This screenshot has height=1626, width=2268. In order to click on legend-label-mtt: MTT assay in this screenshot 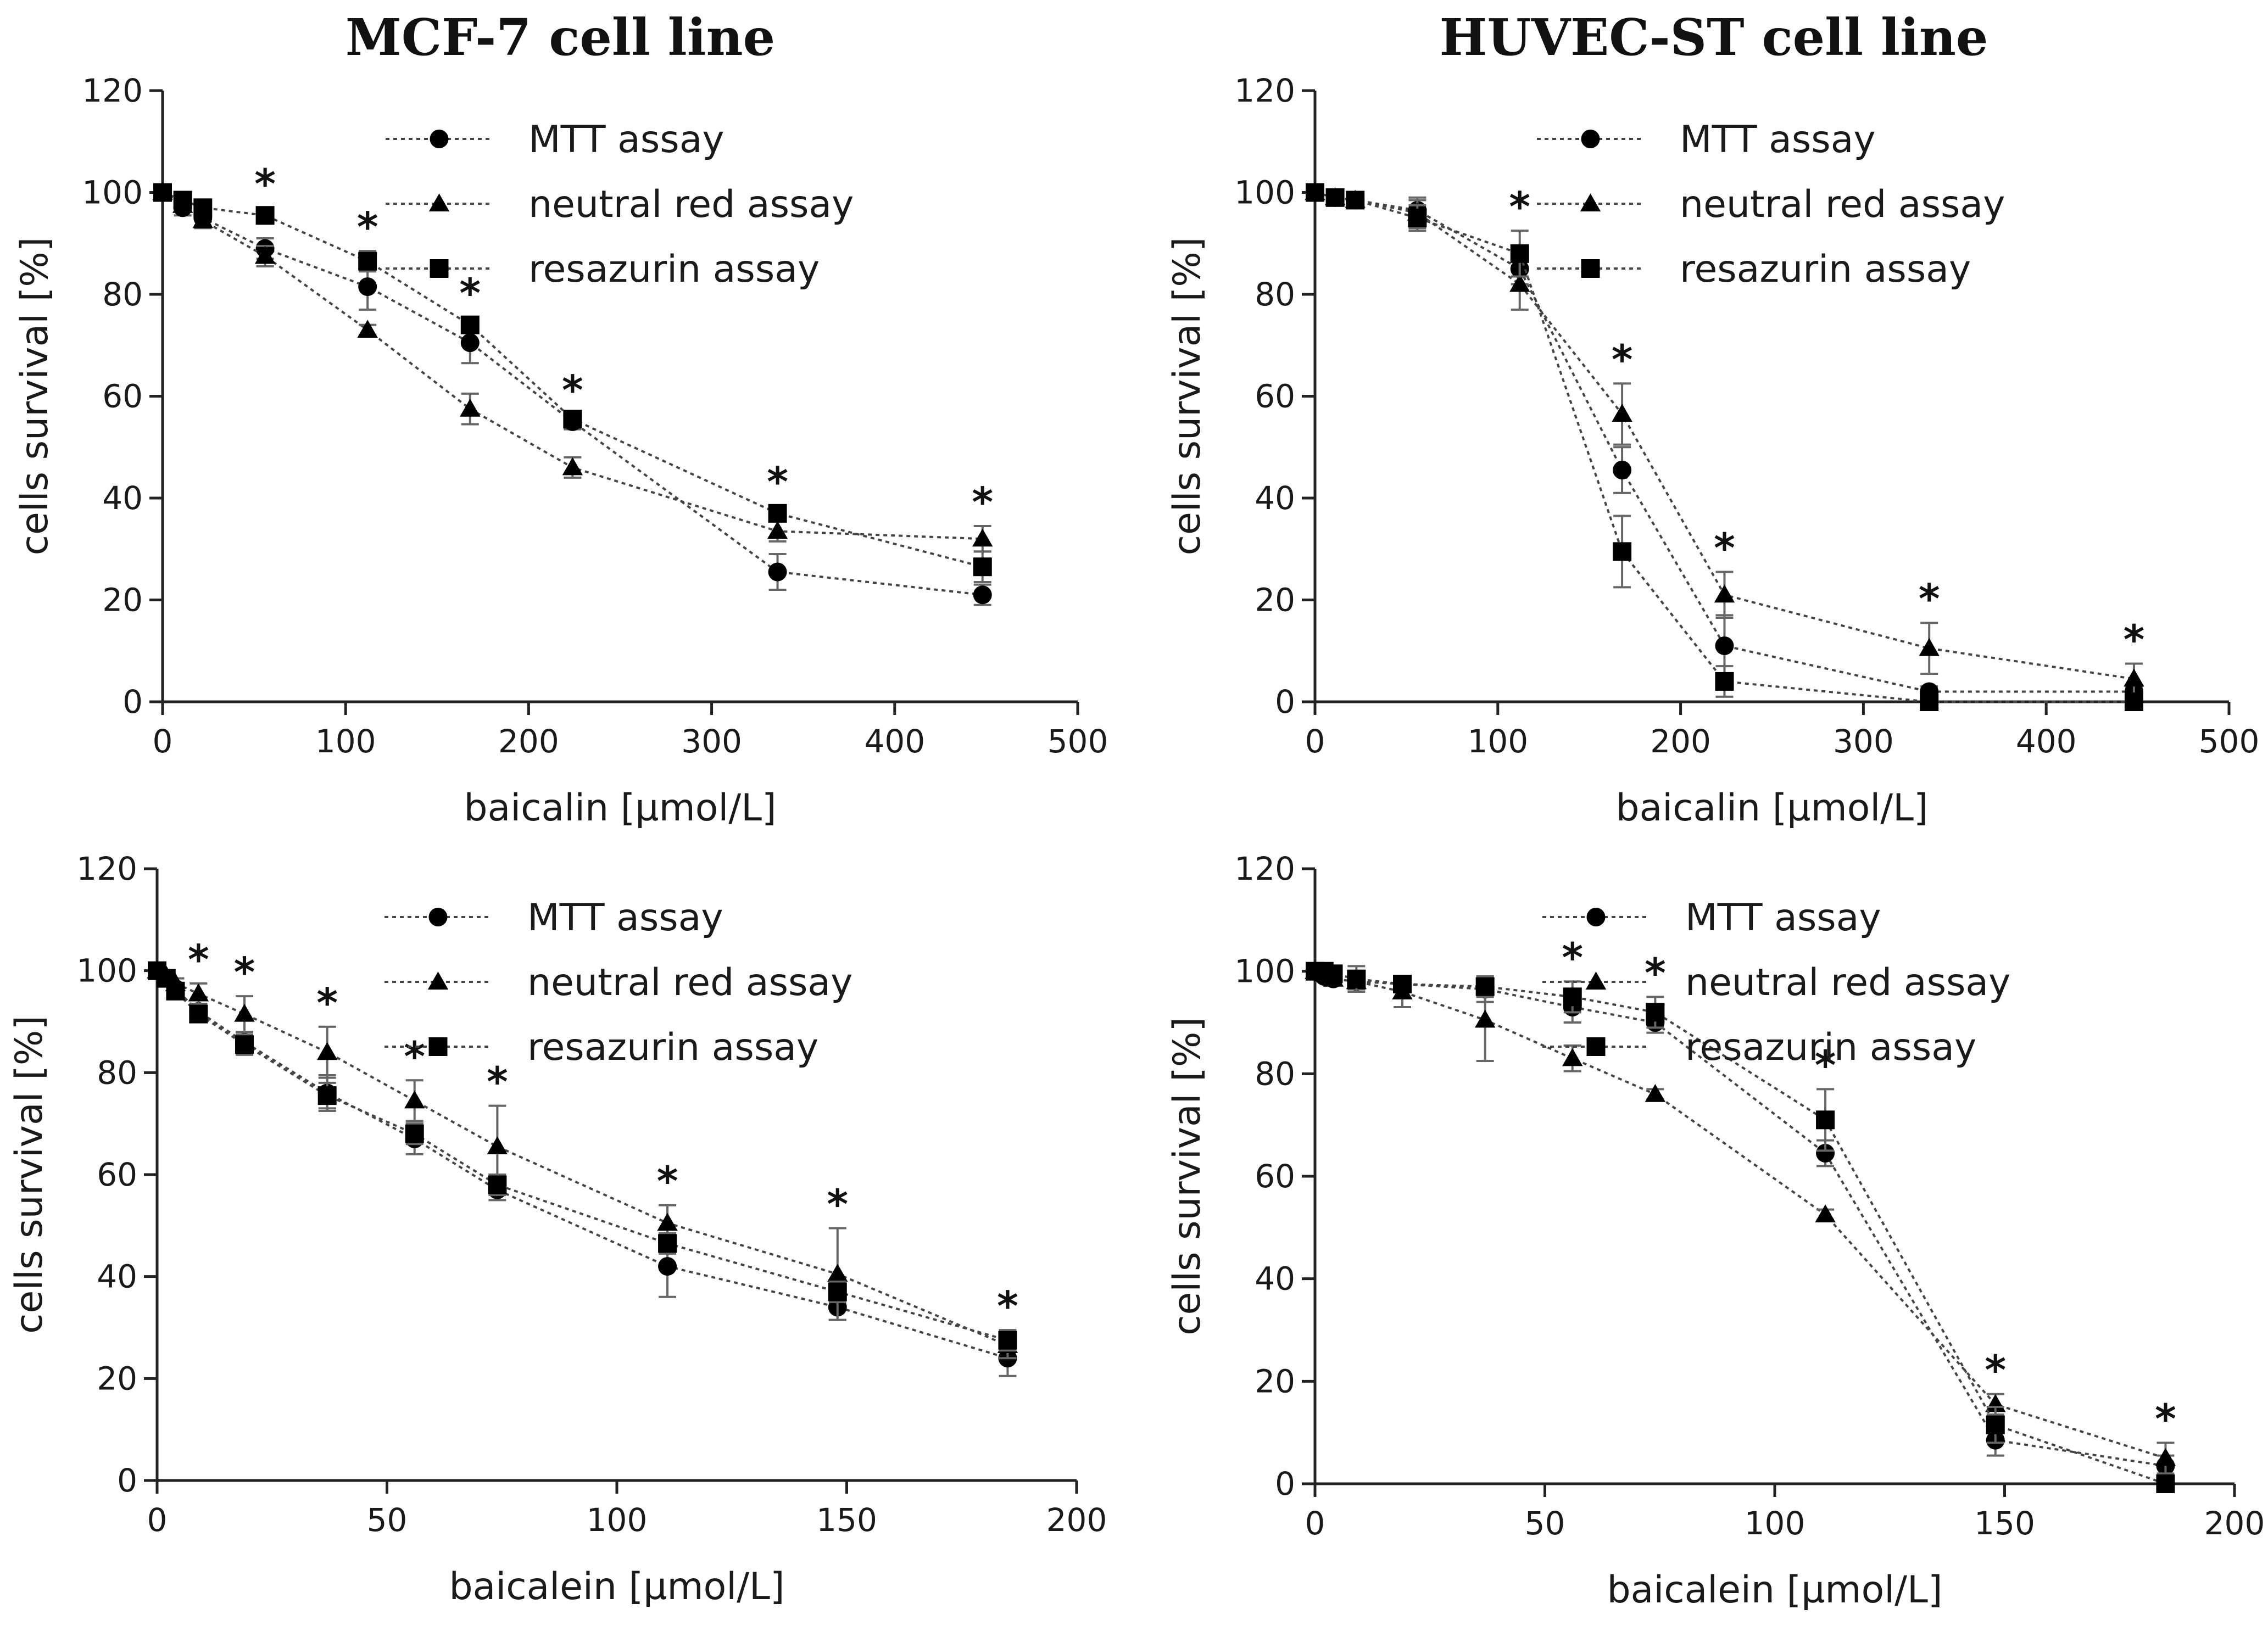, I will do `click(1783, 918)`.